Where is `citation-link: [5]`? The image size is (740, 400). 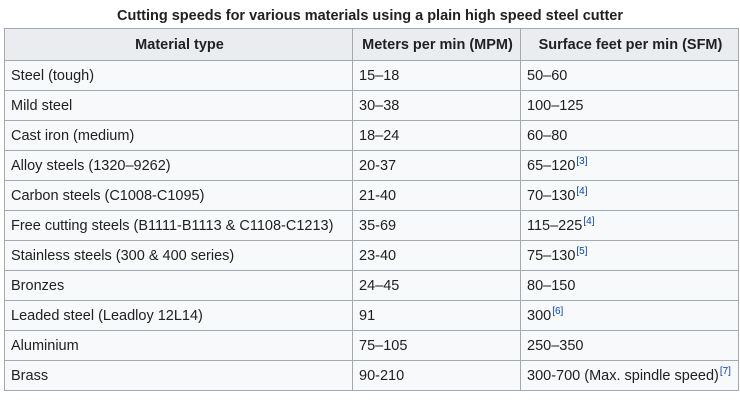 citation-link: [5] is located at coordinates (582, 251).